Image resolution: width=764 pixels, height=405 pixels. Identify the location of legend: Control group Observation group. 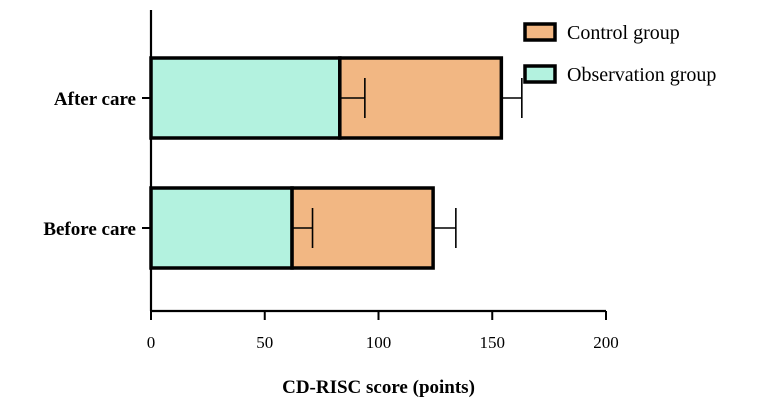
(619, 54).